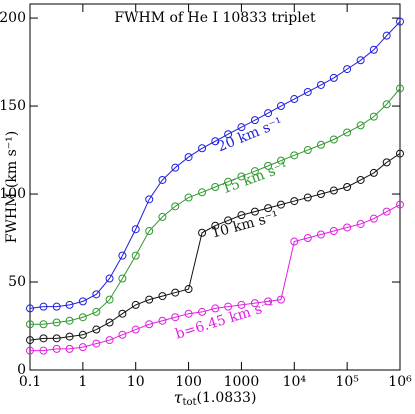  I want to click on x-tick-label: 10⁵, so click(347, 382).